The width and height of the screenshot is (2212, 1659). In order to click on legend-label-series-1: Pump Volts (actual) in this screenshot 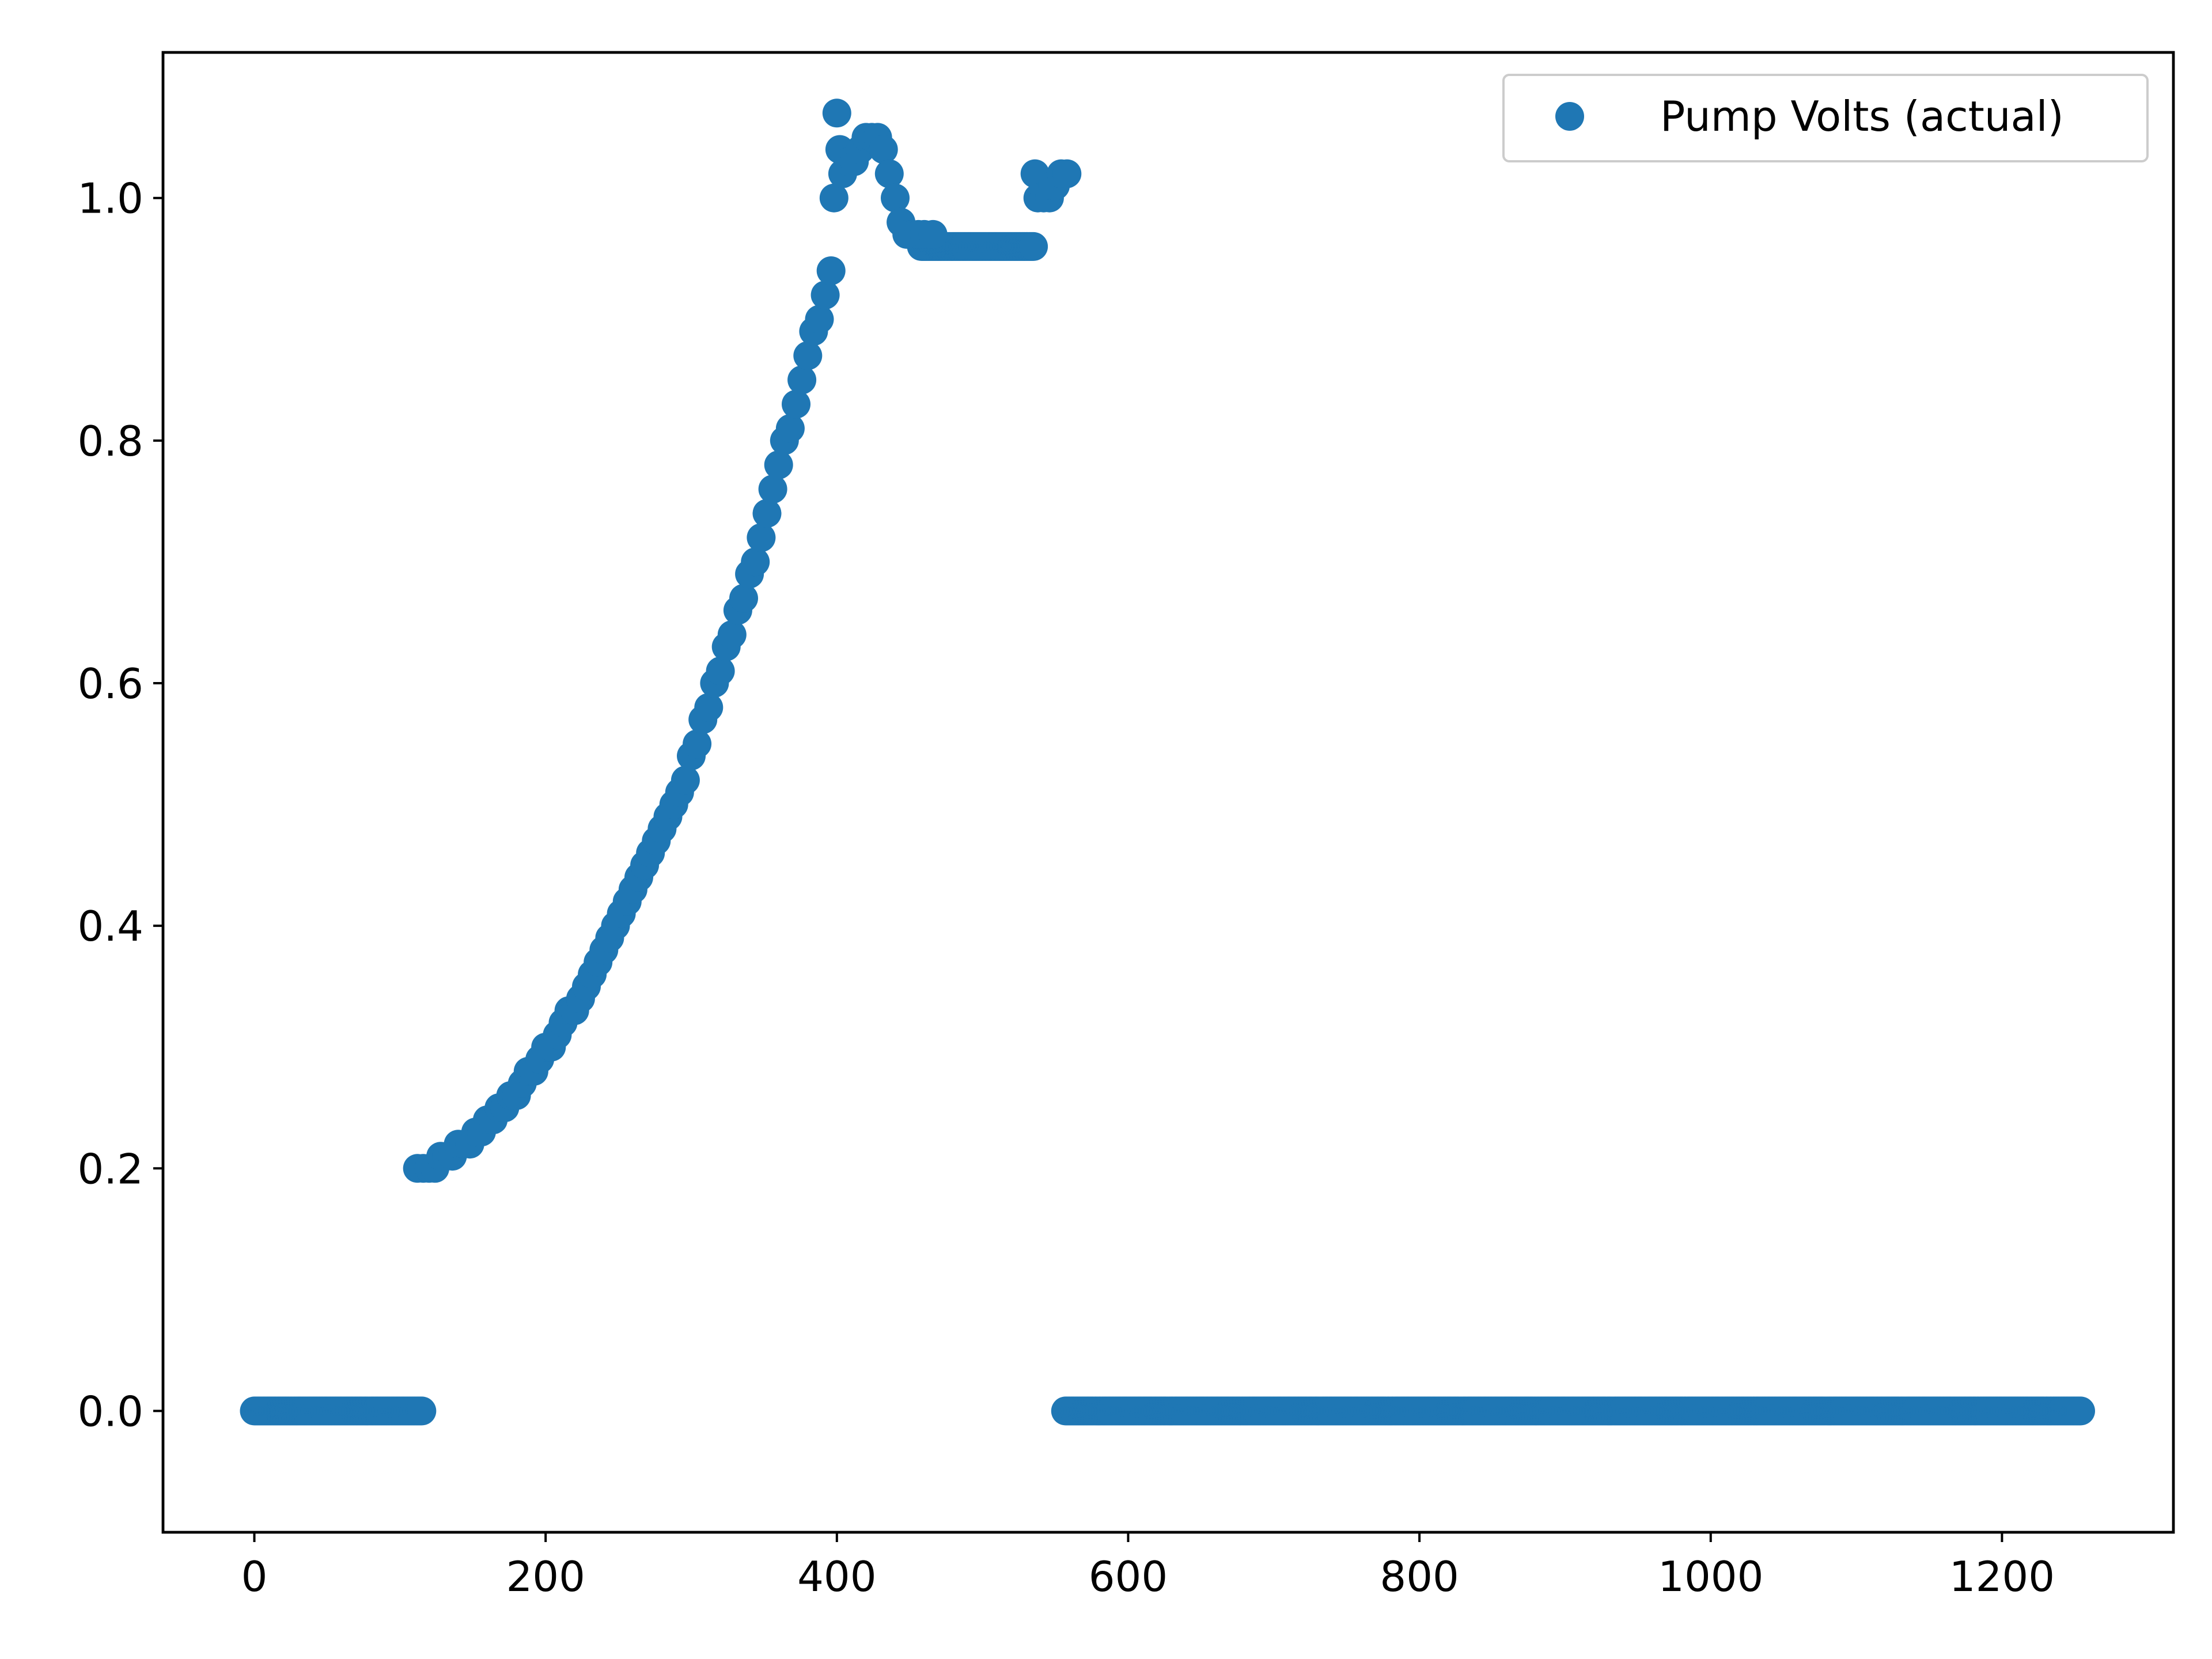, I will do `click(1862, 116)`.